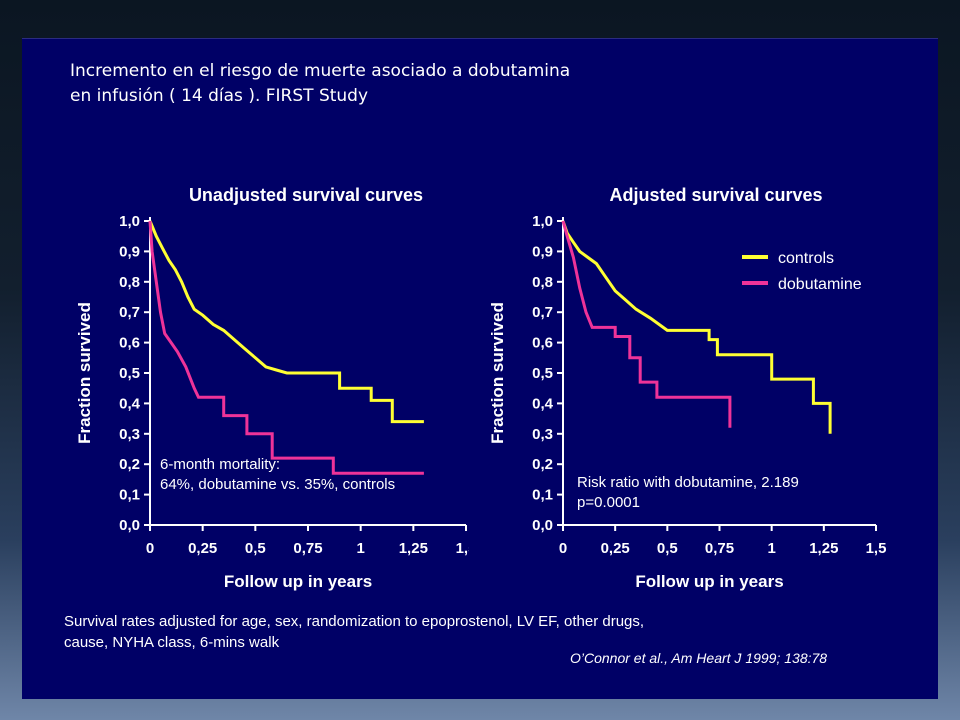 The width and height of the screenshot is (960, 720). Describe the element at coordinates (542, 525) in the screenshot. I see `adjusted-y-tick-label: 0,0` at that location.